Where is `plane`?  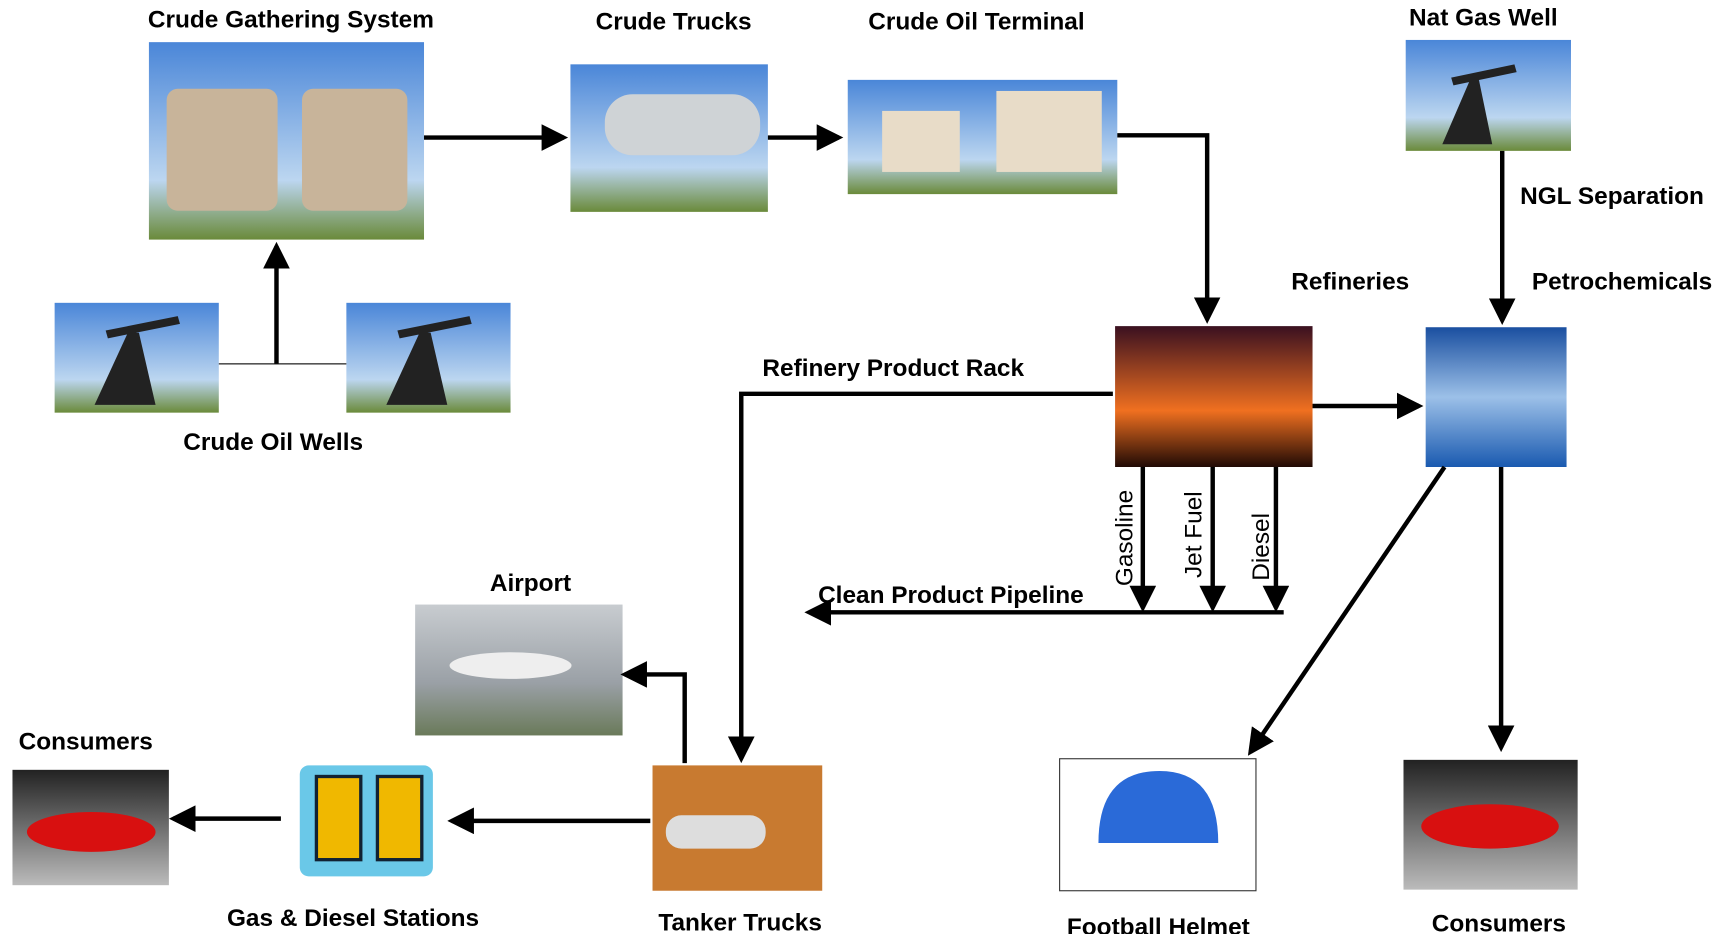
plane is located at coordinates (510, 665).